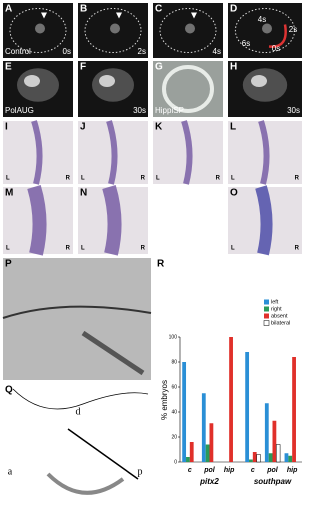  I want to click on y-tick-label: 40, so click(174, 412).